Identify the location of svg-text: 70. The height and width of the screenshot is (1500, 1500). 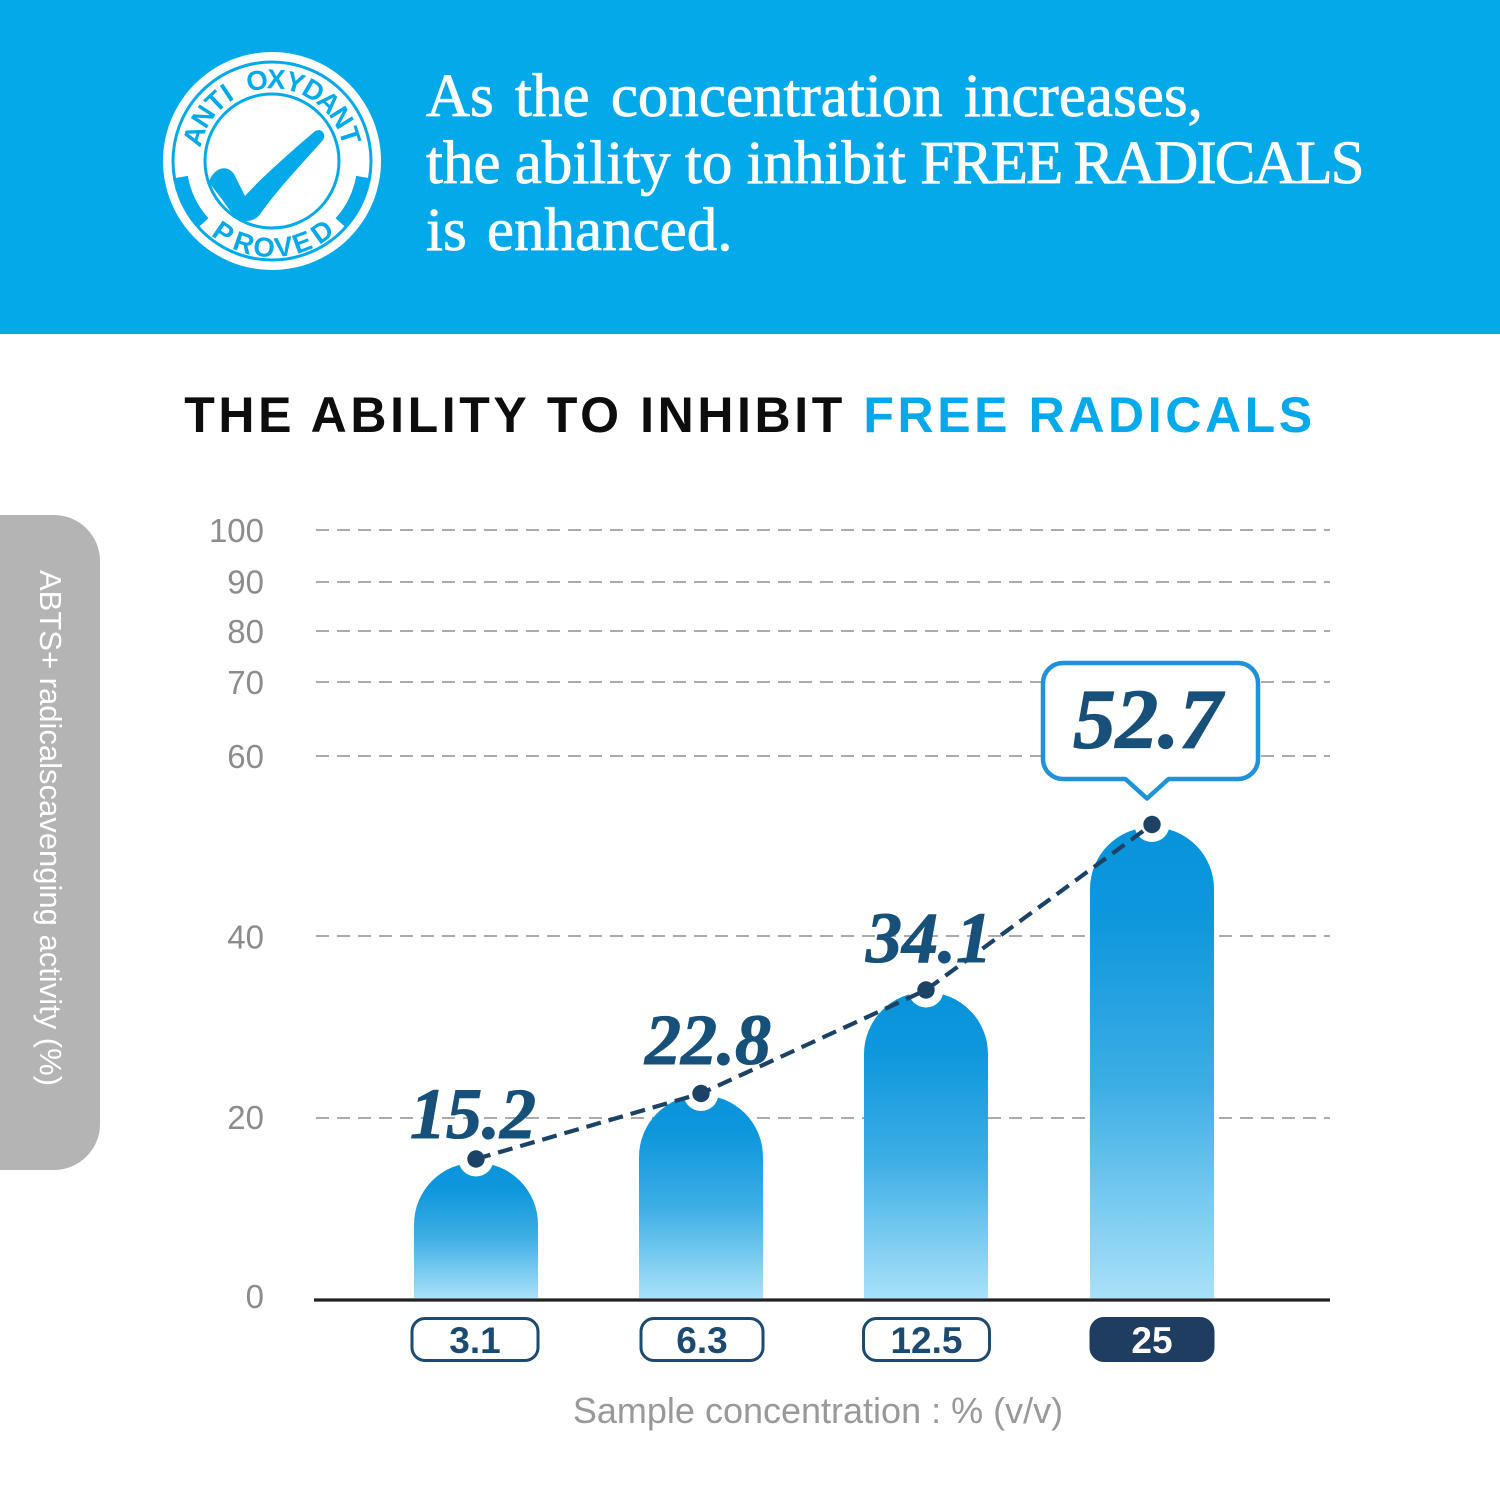
(245, 682).